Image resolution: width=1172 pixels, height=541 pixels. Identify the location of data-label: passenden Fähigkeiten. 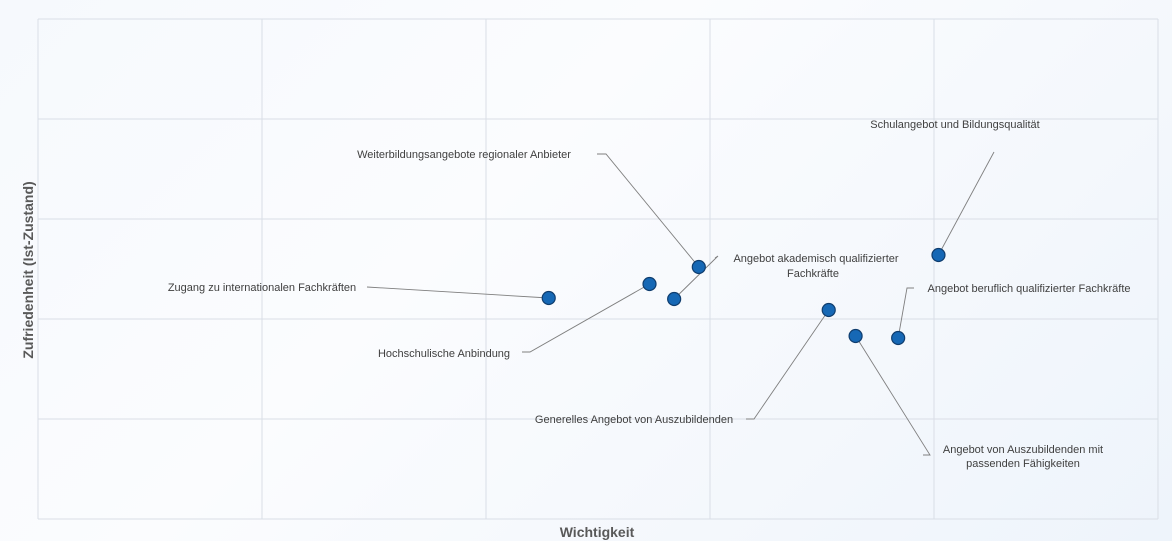
(1023, 464).